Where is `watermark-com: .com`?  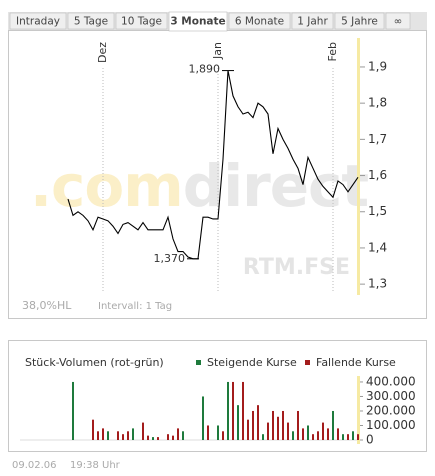
watermark-com: .com is located at coordinates (106, 186).